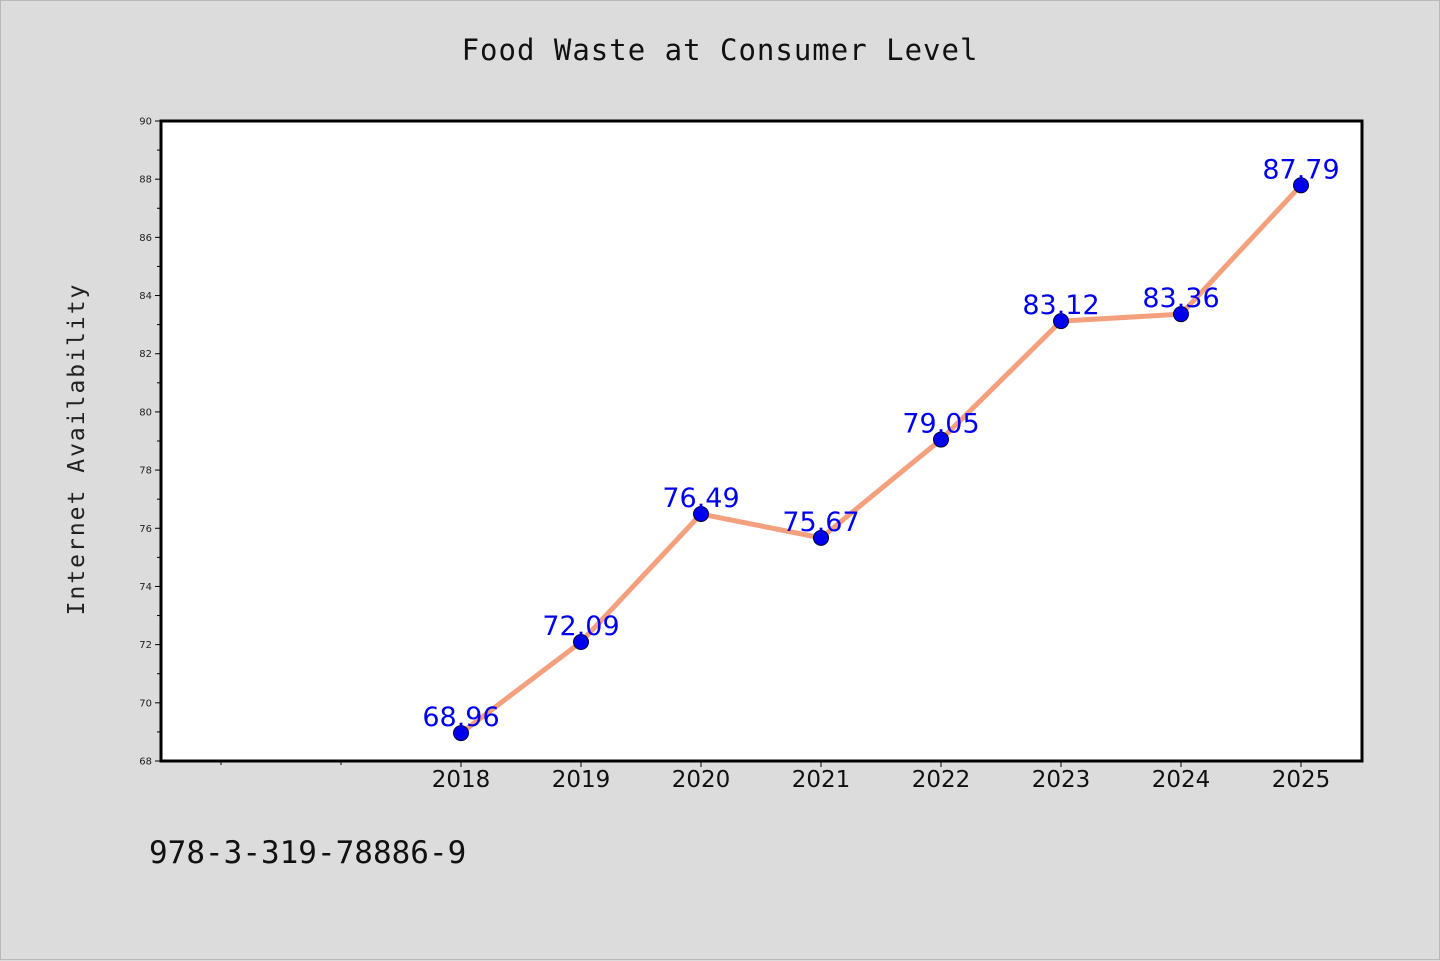 The image size is (1440, 961). What do you see at coordinates (581, 780) in the screenshot?
I see `x-tick-label: 2019` at bounding box center [581, 780].